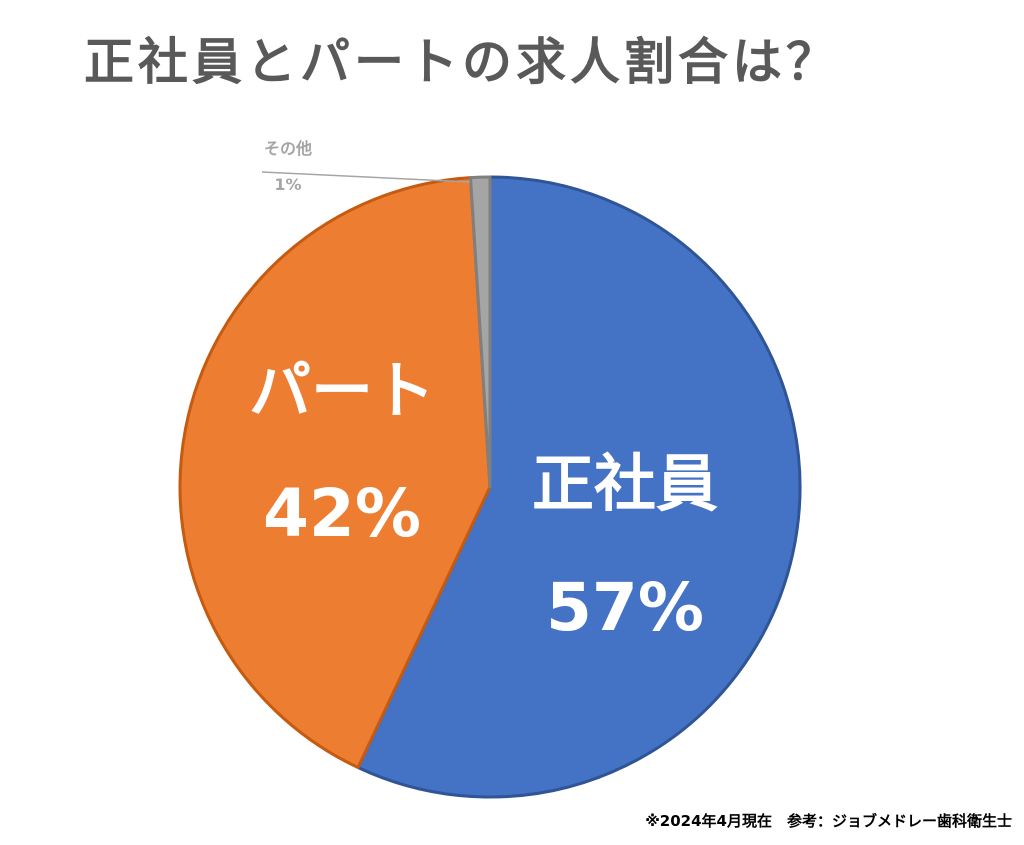  Describe the element at coordinates (288, 148) in the screenshot. I see `slice-label-3: その他` at that location.